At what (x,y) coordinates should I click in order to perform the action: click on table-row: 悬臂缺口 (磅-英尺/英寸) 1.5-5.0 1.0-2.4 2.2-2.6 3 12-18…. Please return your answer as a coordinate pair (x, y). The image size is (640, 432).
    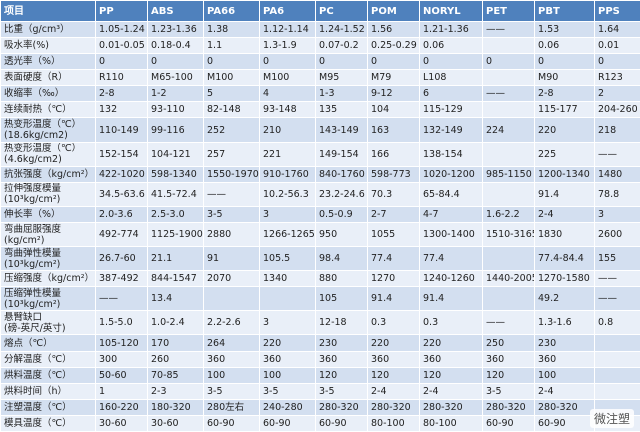
    Looking at the image, I should click on (320, 323).